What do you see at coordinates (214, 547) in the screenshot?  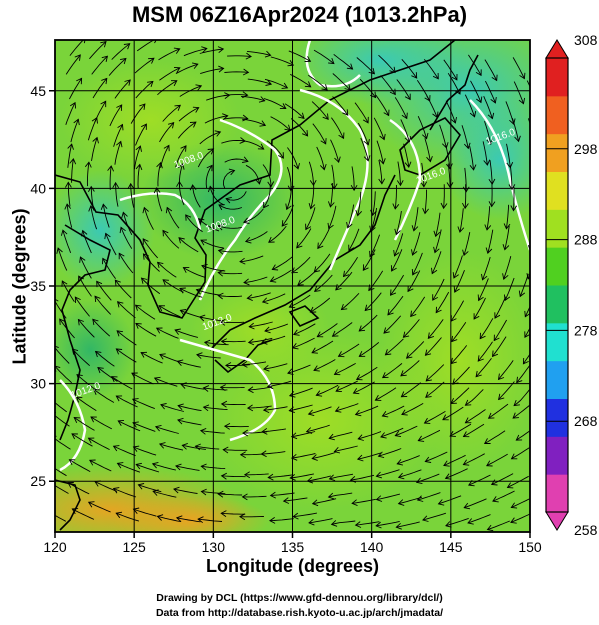 I see `x-tick-label: 130` at bounding box center [214, 547].